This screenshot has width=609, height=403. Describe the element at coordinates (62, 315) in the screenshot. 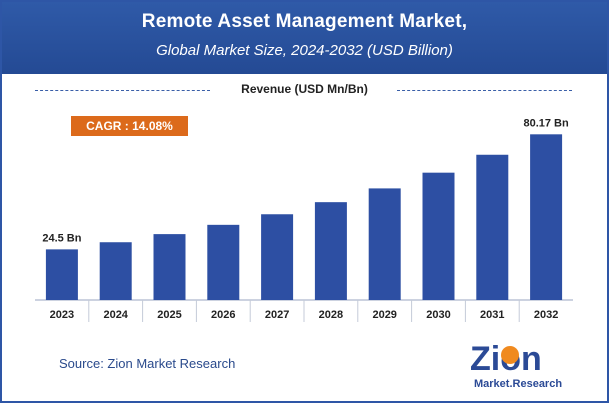

I see `x-tick-label: 2023` at that location.